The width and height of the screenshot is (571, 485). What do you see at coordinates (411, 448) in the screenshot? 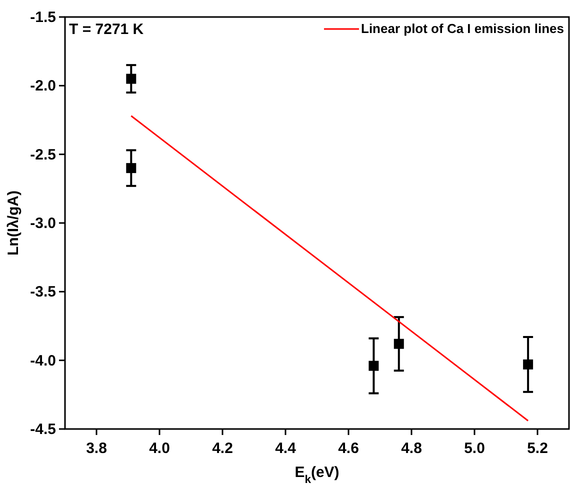
I see `x-tick-label: 4.8` at bounding box center [411, 448].